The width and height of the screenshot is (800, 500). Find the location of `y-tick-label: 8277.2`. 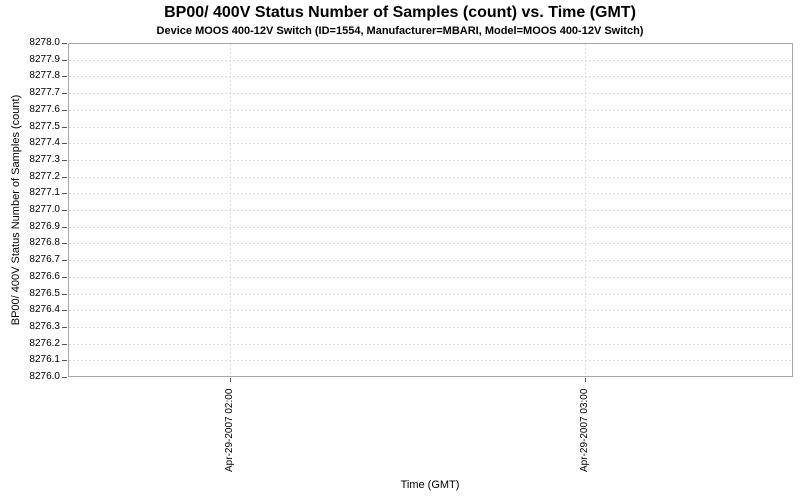

y-tick-label: 8277.2 is located at coordinates (44, 176).